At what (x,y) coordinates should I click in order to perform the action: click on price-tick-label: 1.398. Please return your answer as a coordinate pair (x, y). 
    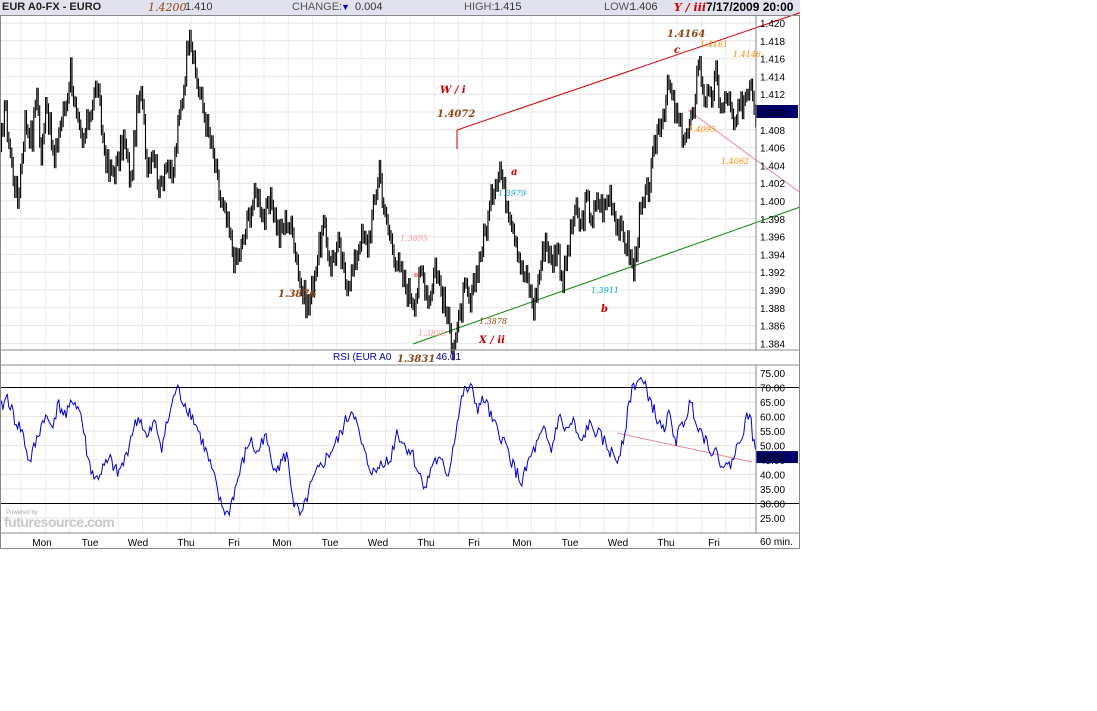
    Looking at the image, I should click on (772, 220).